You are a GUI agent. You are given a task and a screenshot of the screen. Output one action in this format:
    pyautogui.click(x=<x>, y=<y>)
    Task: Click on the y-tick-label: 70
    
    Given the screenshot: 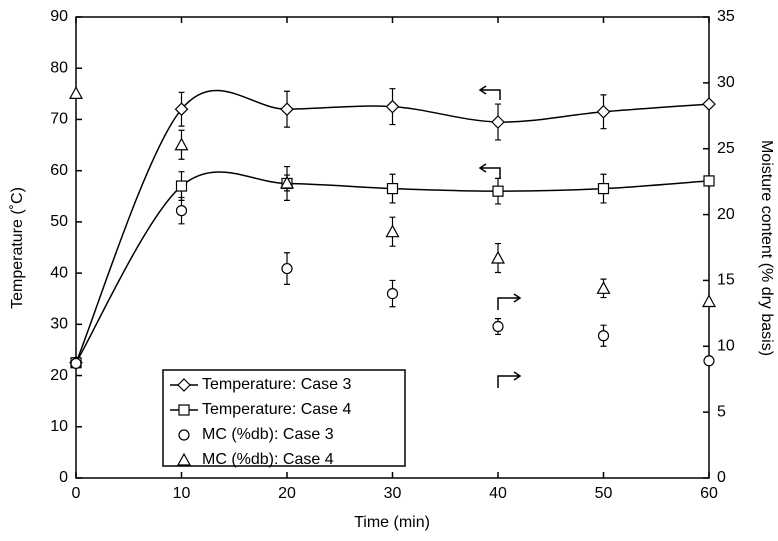 What is the action you would take?
    pyautogui.click(x=59, y=119)
    